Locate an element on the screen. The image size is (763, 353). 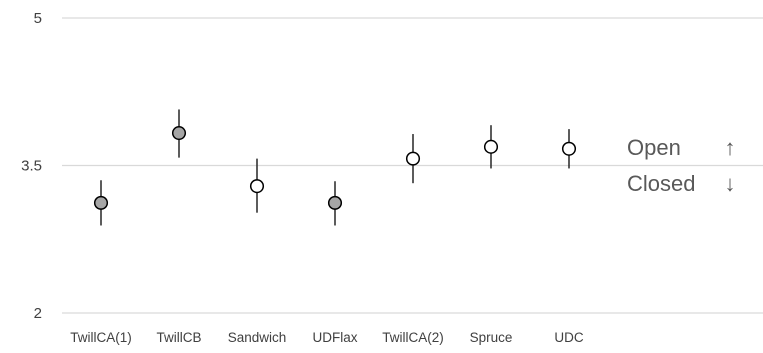
x-category-label: UDFlax is located at coordinates (334, 337).